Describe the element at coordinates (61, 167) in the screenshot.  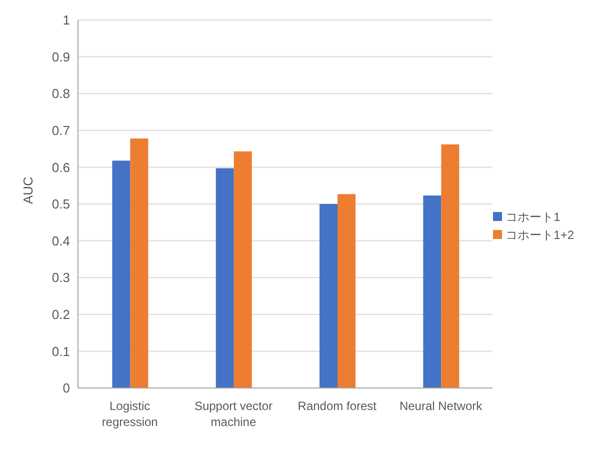
I see `y-tick-label: 0.6` at that location.